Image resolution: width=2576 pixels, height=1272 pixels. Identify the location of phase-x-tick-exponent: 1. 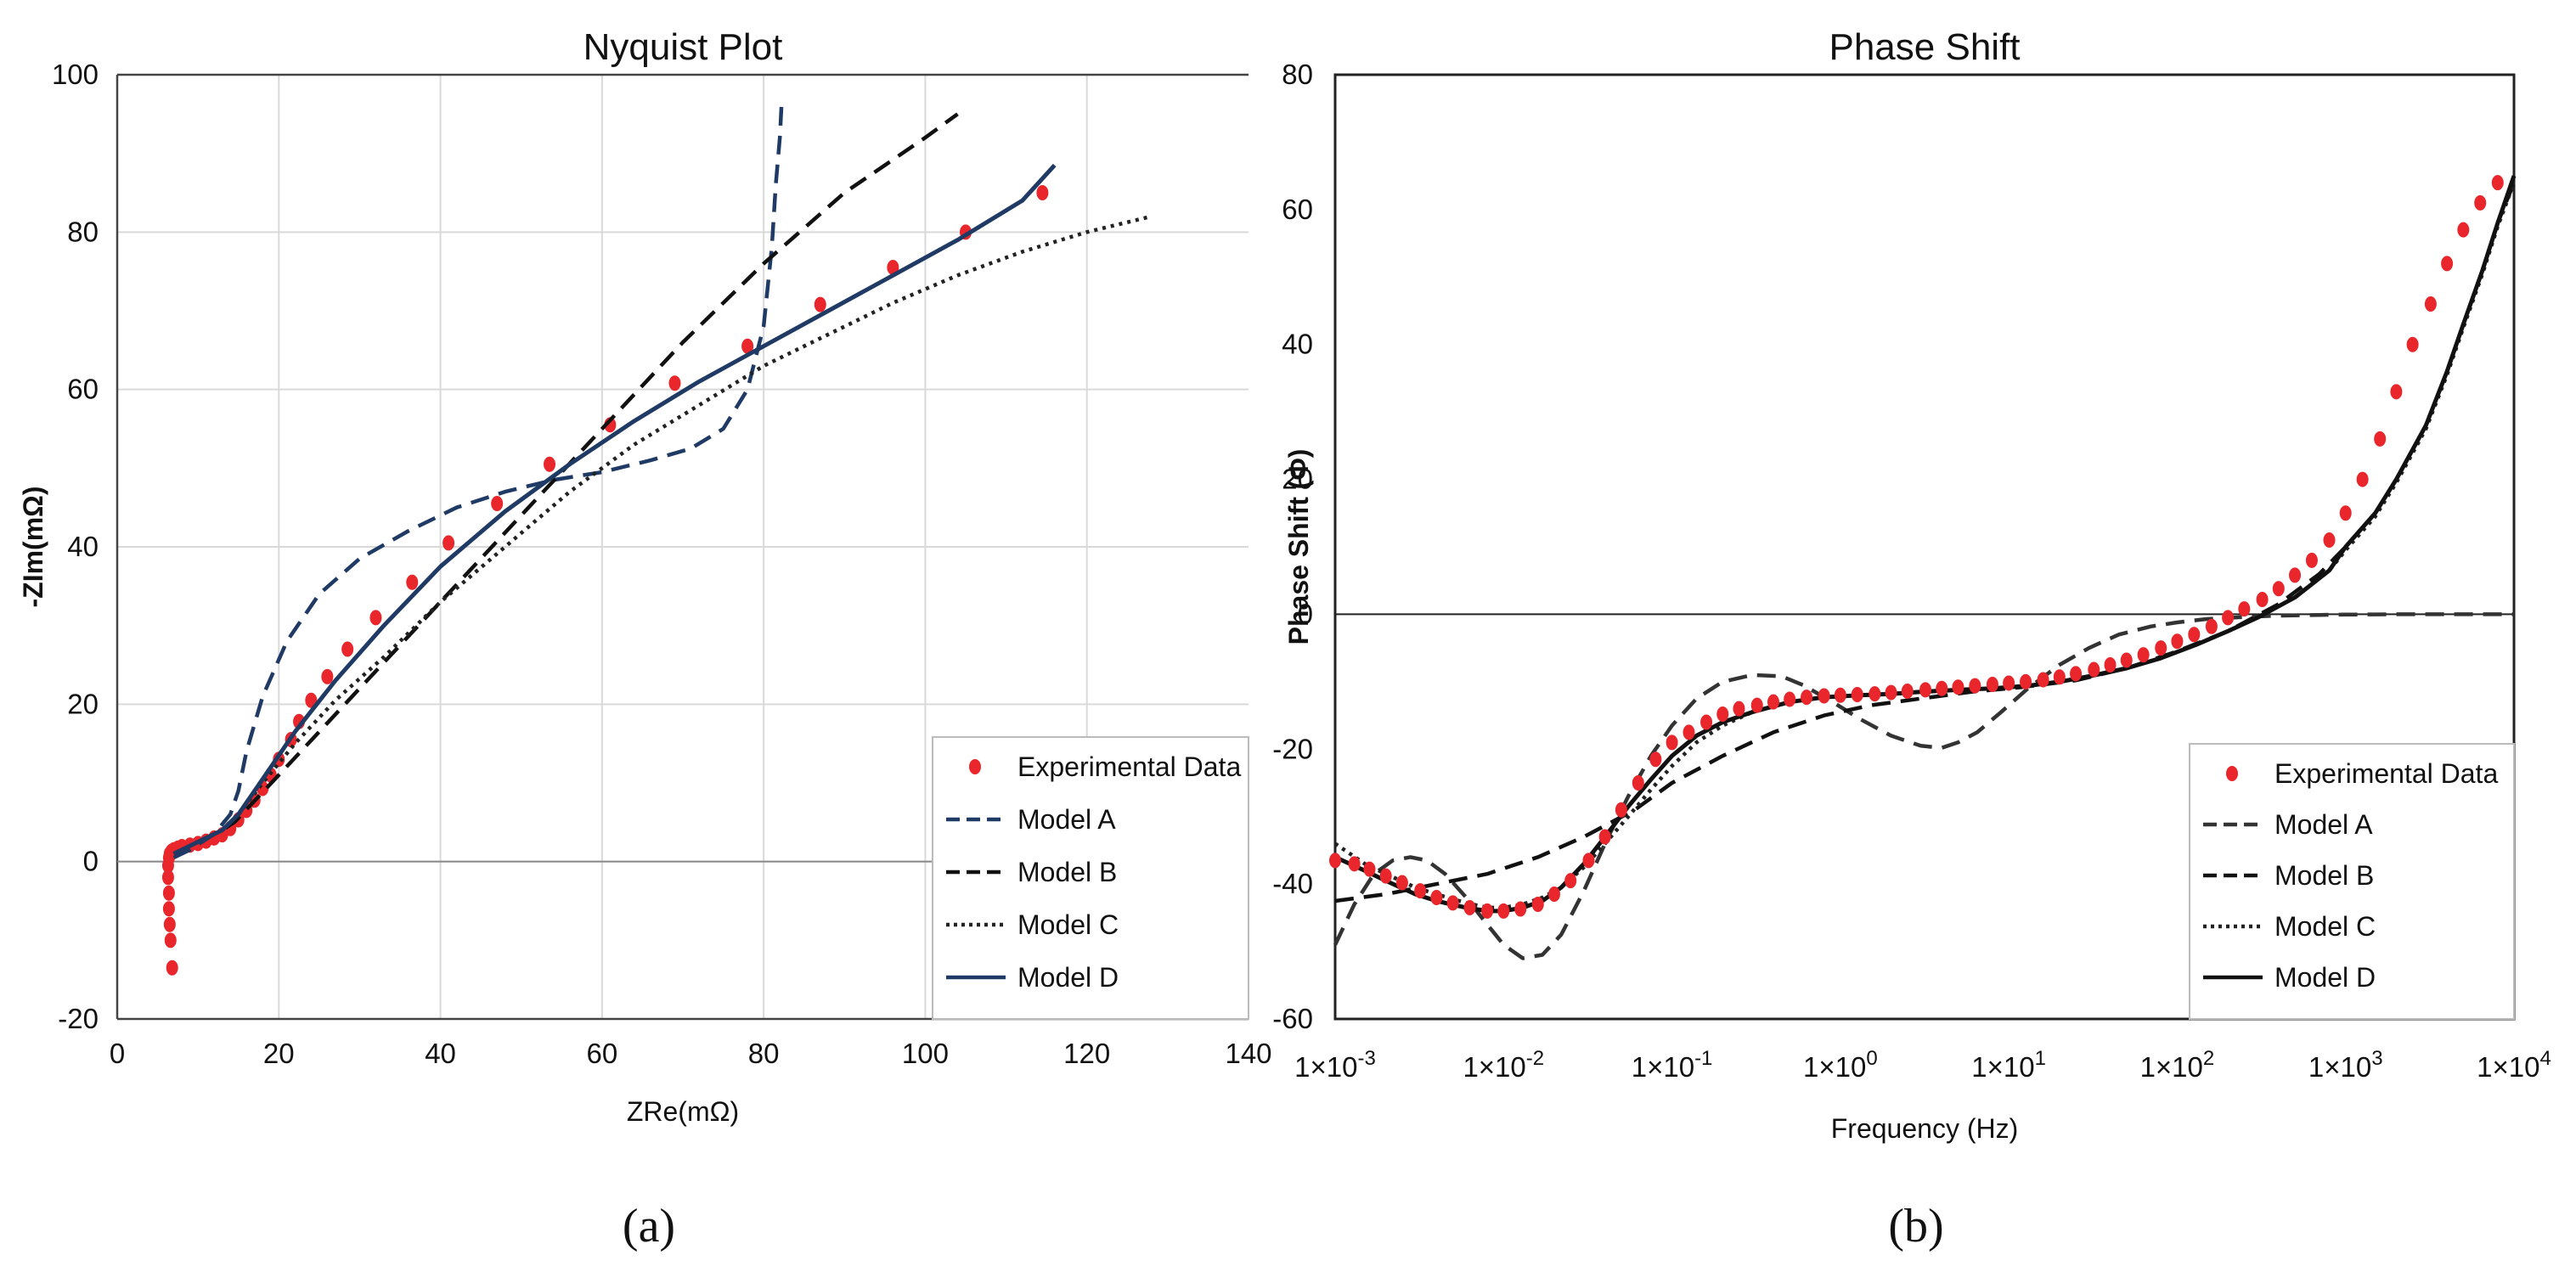
(2040, 1058).